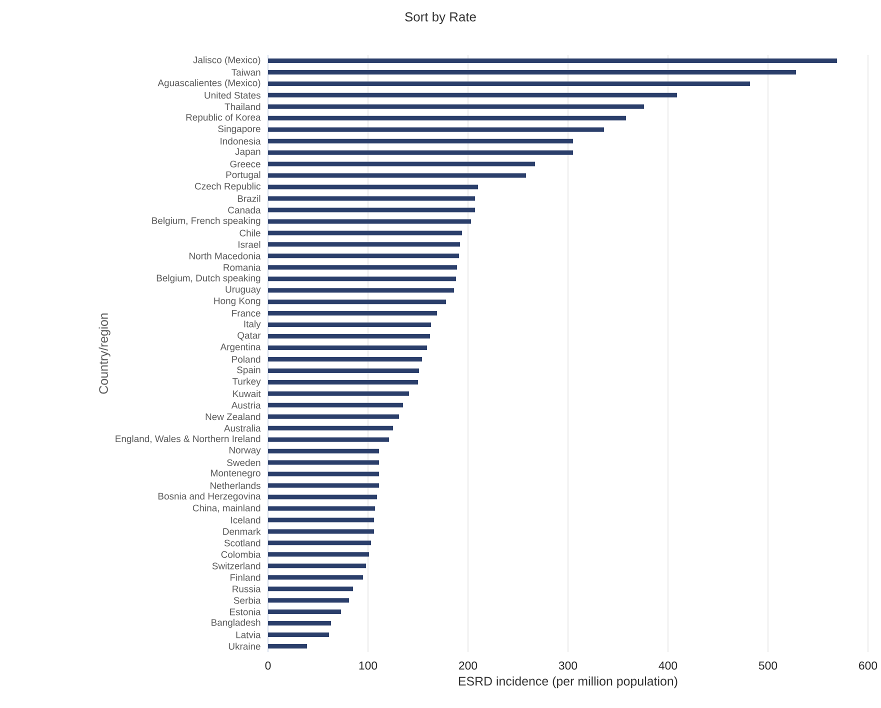  Describe the element at coordinates (245, 164) in the screenshot. I see `y-tick-label: Greece` at that location.